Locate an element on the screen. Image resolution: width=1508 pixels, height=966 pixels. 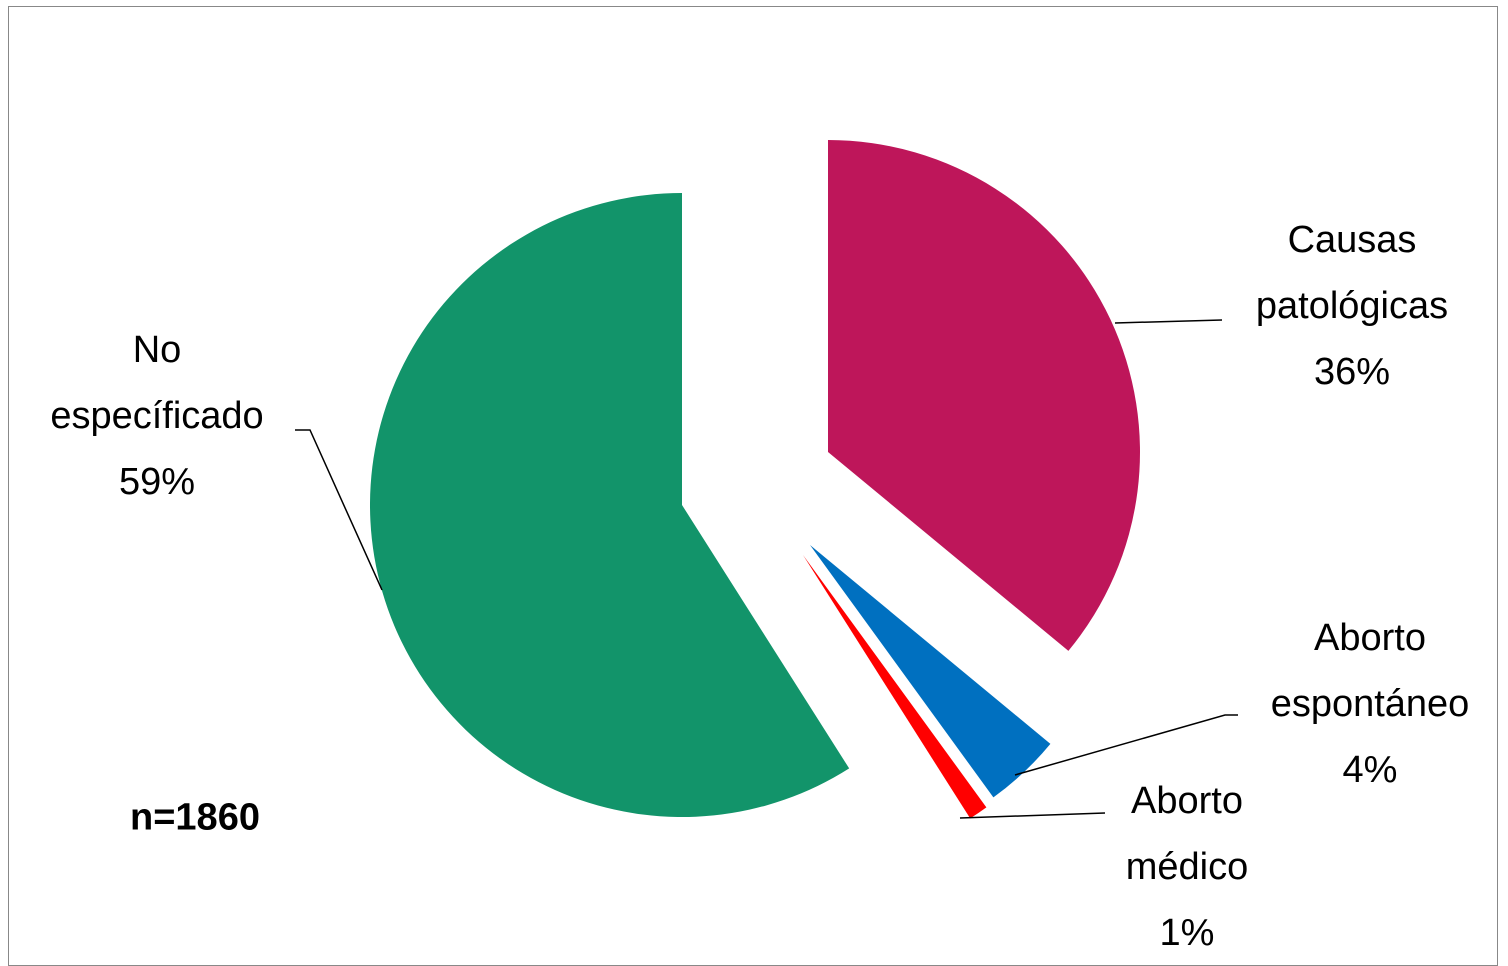
slice-label: Causas patológicas 36% is located at coordinates (1352, 306).